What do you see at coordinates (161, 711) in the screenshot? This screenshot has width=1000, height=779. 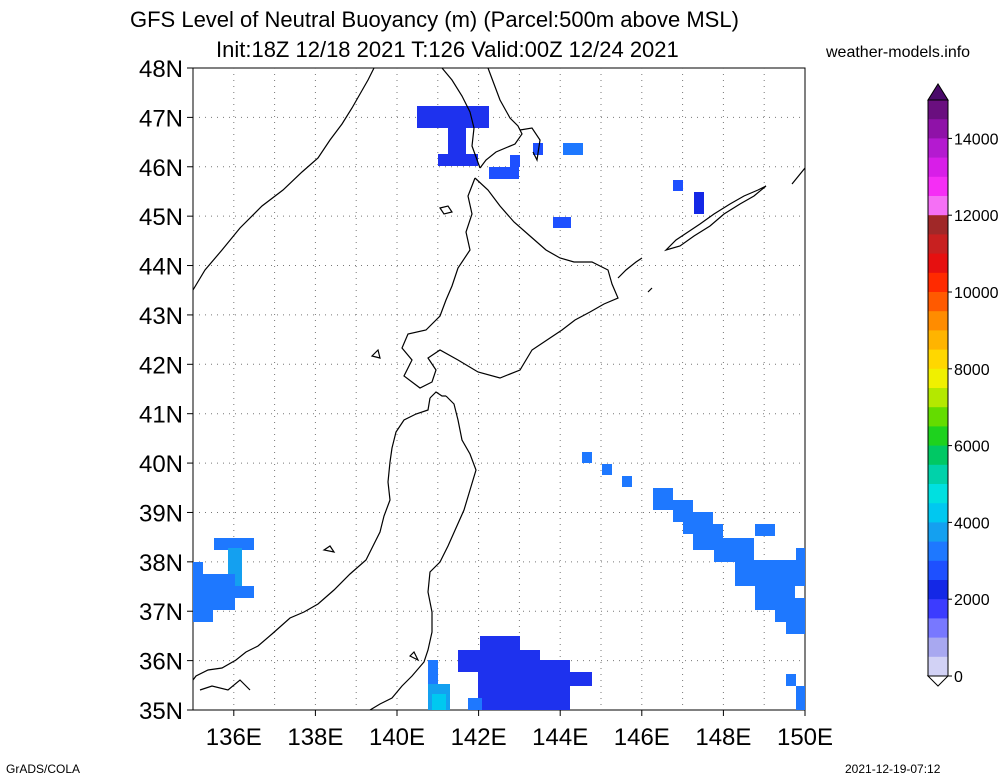 I see `lat-label: 35N` at bounding box center [161, 711].